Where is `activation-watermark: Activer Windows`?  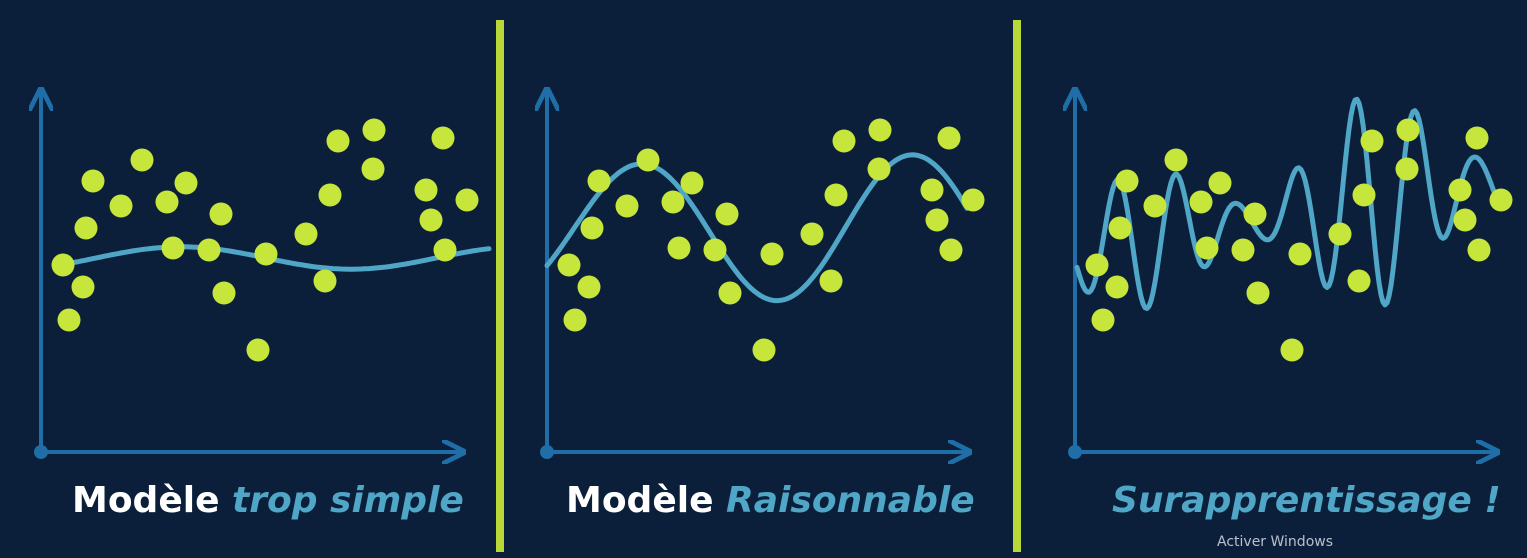
activation-watermark: Activer Windows is located at coordinates (1275, 542).